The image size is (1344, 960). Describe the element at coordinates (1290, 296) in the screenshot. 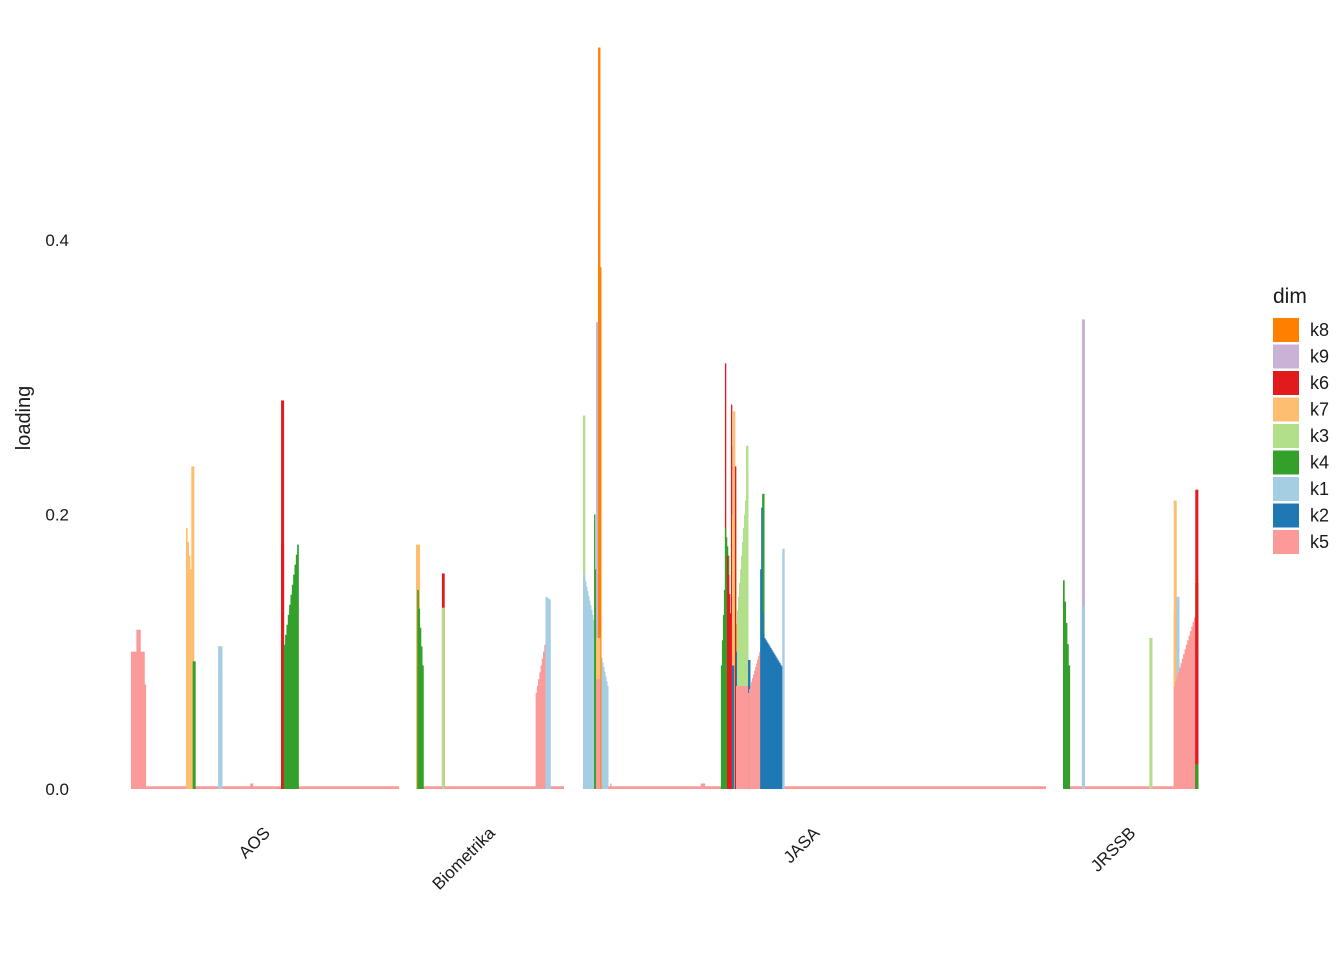

I see `legend-title: dim` at that location.